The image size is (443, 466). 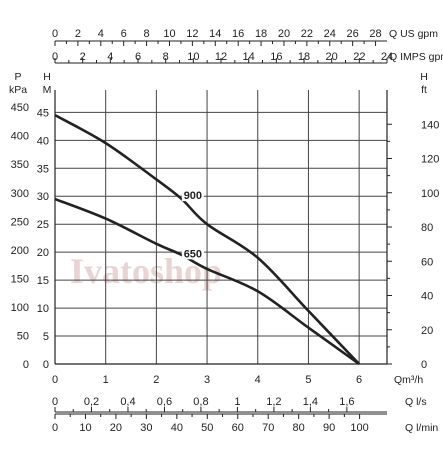 I want to click on vertical-axis-m: 0 5 10 15 20 25 30 35 40 45 HM, so click(x=44, y=221).